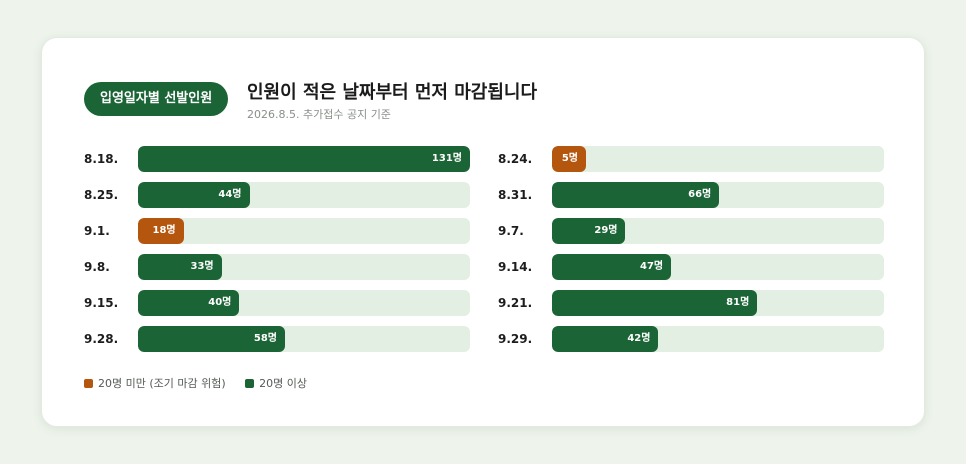 The image size is (966, 464). Describe the element at coordinates (700, 194) in the screenshot. I see `bar-value-label: 66명` at that location.